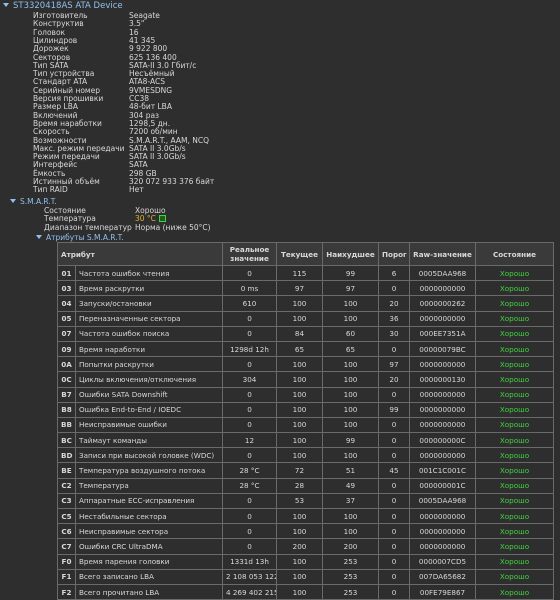 This screenshot has width=560, height=600. What do you see at coordinates (350, 333) in the screenshot?
I see `attribute-cell: 60` at bounding box center [350, 333].